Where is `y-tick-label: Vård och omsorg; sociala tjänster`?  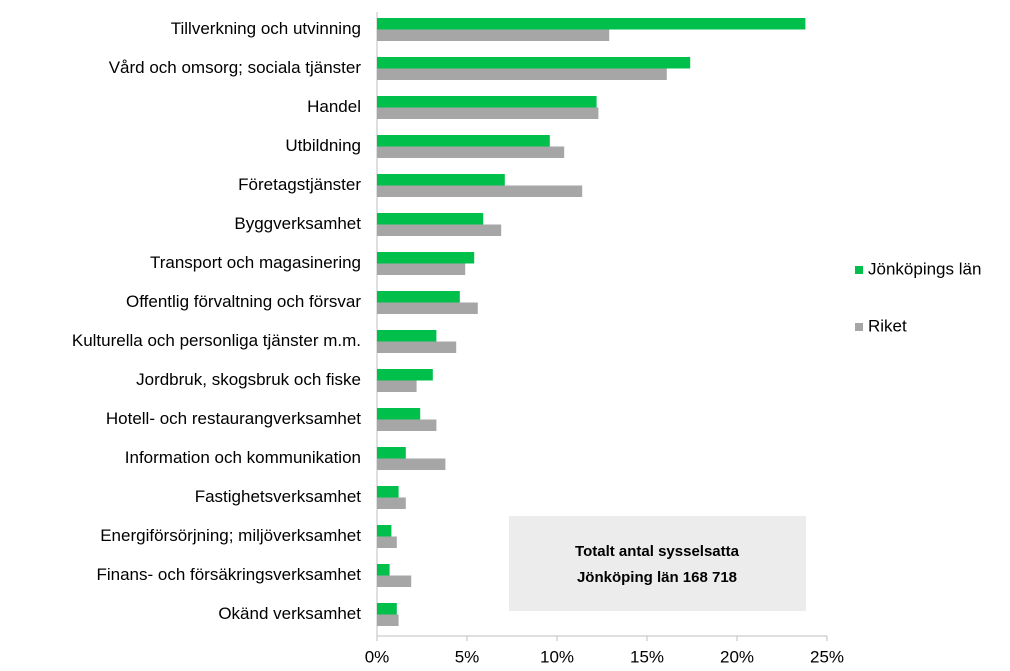
y-tick-label: Vård och omsorg; sociala tjänster is located at coordinates (235, 67).